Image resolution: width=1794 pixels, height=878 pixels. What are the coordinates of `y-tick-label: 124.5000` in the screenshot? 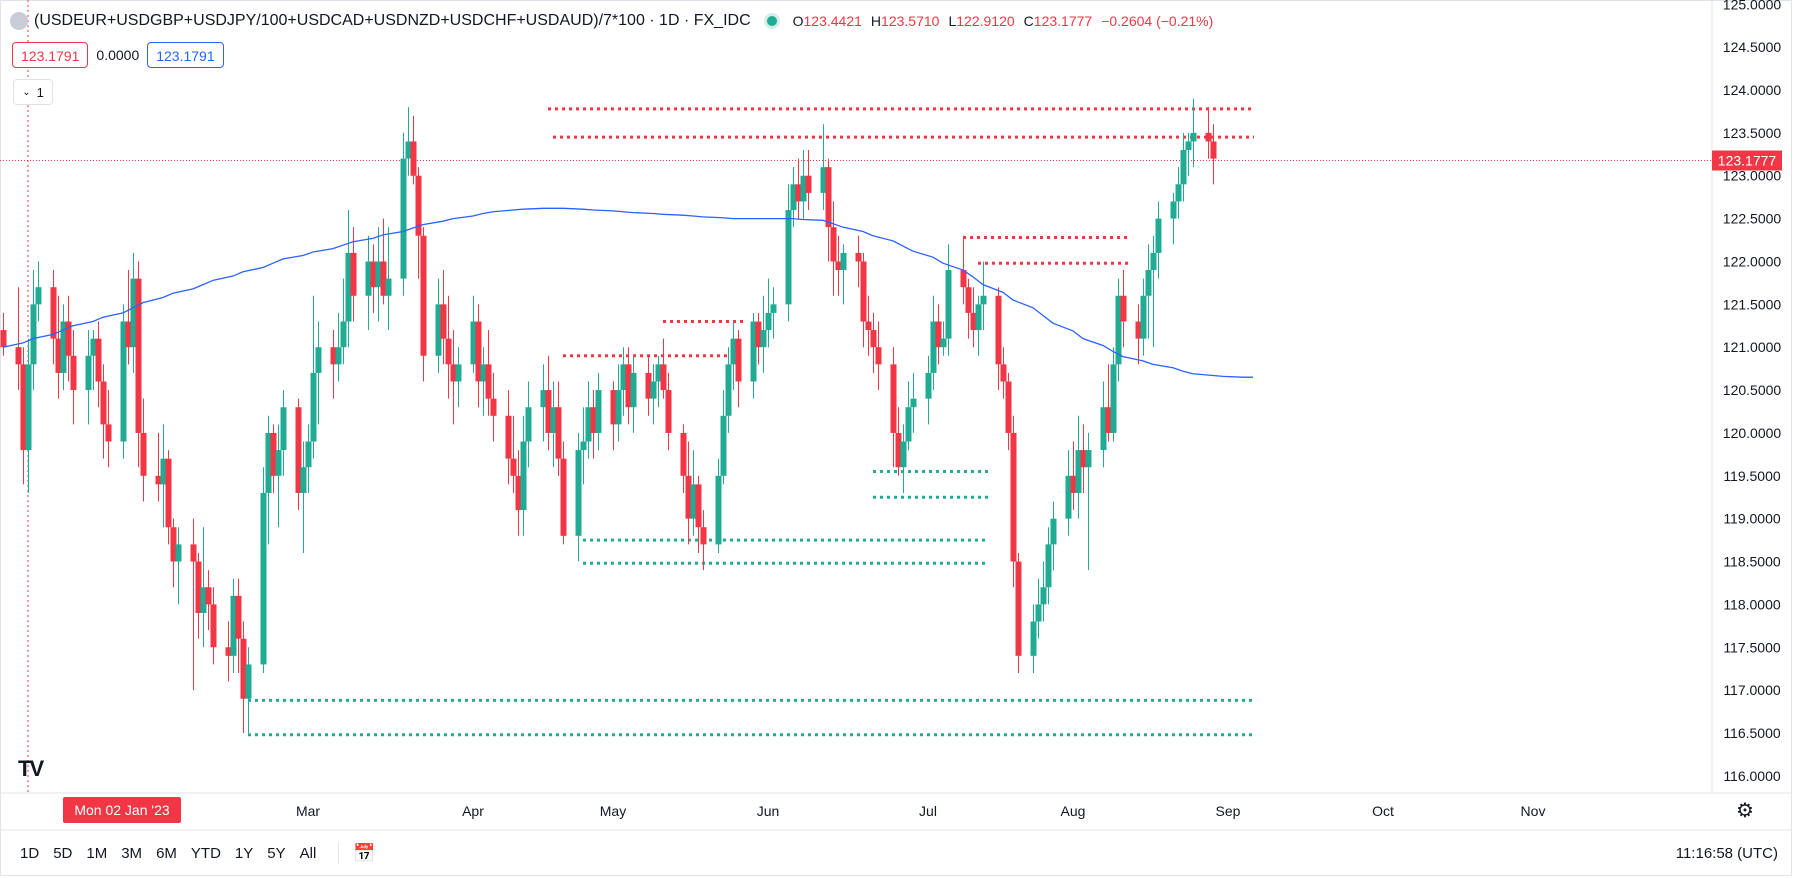 It's located at (1752, 47).